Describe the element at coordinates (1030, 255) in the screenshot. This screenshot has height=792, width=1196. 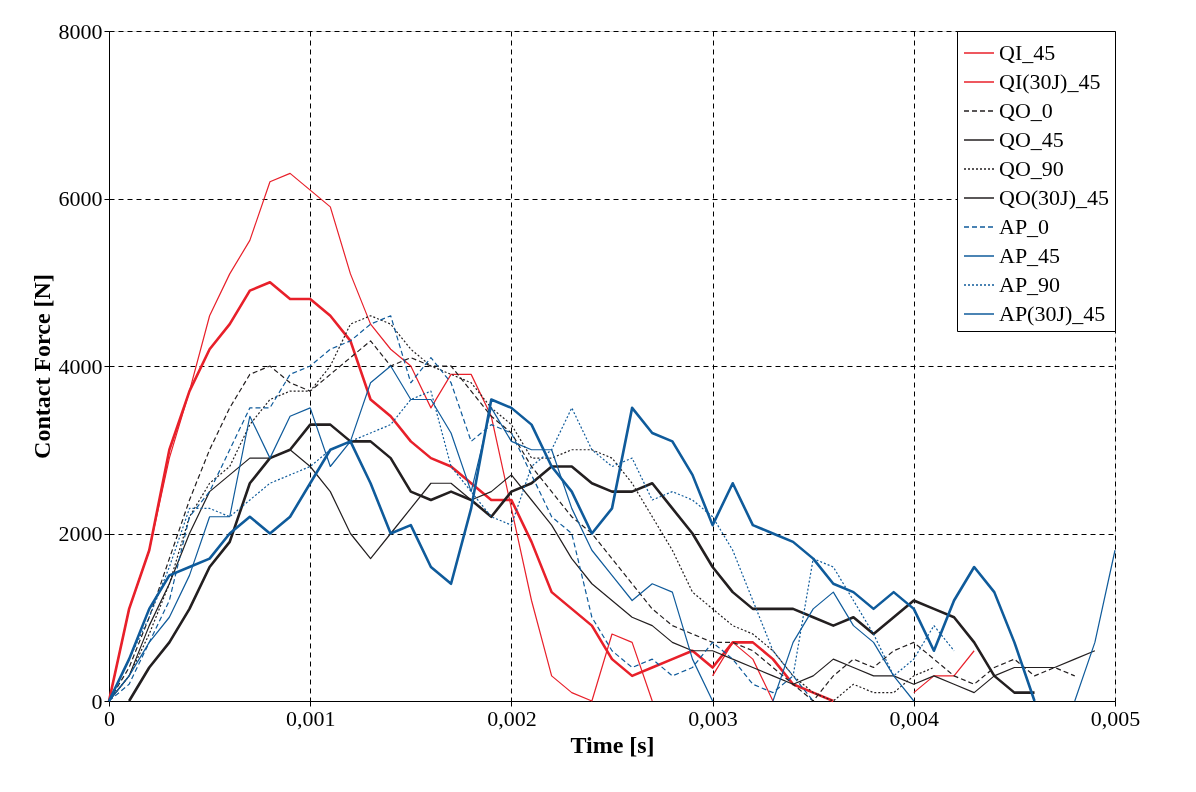
I see `legend-label: AP_45` at that location.